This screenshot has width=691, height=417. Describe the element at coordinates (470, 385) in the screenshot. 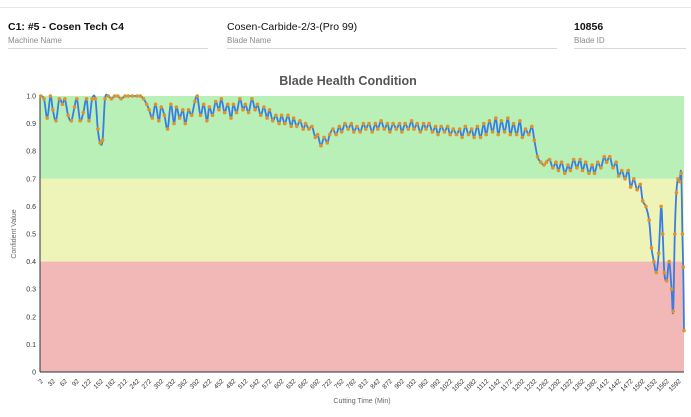

I see `x-tick-label: 1082` at that location.